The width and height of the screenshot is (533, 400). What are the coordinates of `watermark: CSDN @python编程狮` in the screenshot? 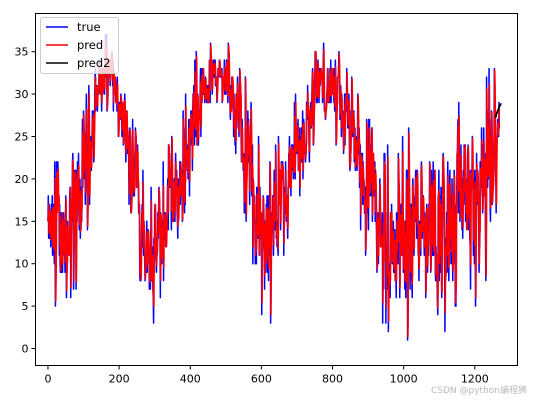 It's located at (478, 391).